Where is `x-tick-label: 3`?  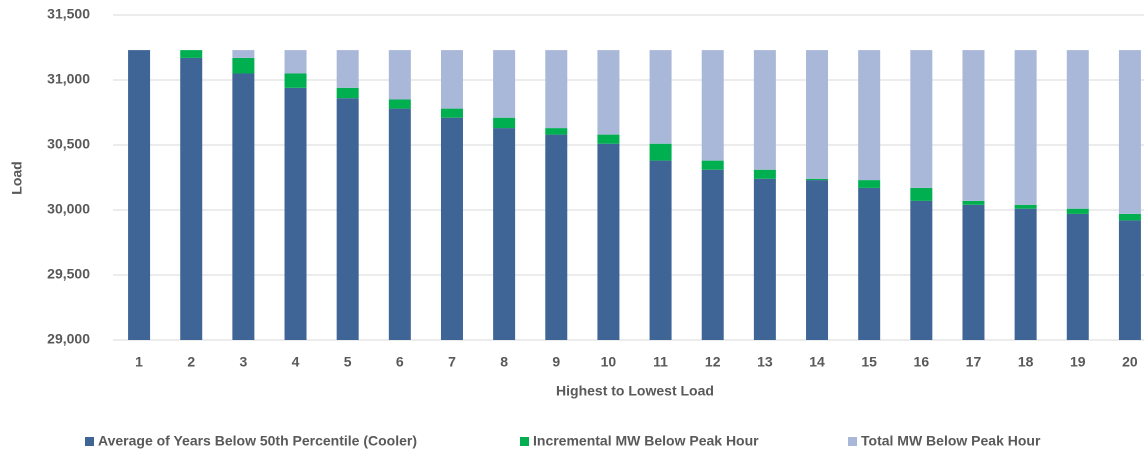
x-tick-label: 3 is located at coordinates (243, 362).